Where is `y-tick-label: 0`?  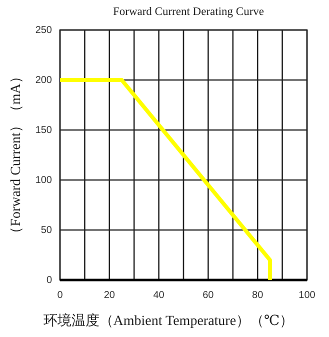
y-tick-label: 0 is located at coordinates (49, 280).